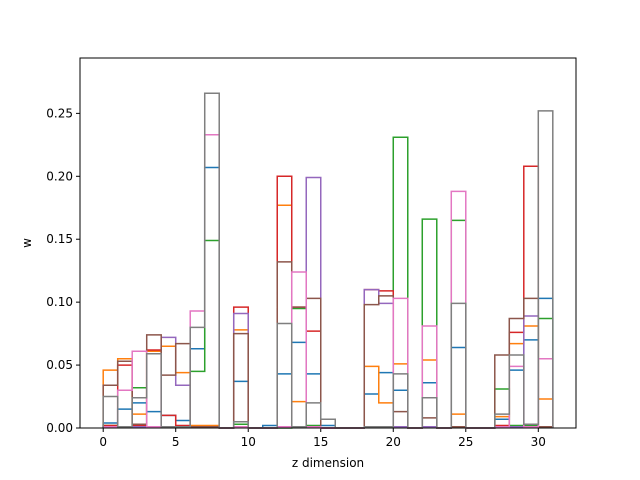  What do you see at coordinates (59, 428) in the screenshot?
I see `y-tick-label: 0.00` at bounding box center [59, 428].